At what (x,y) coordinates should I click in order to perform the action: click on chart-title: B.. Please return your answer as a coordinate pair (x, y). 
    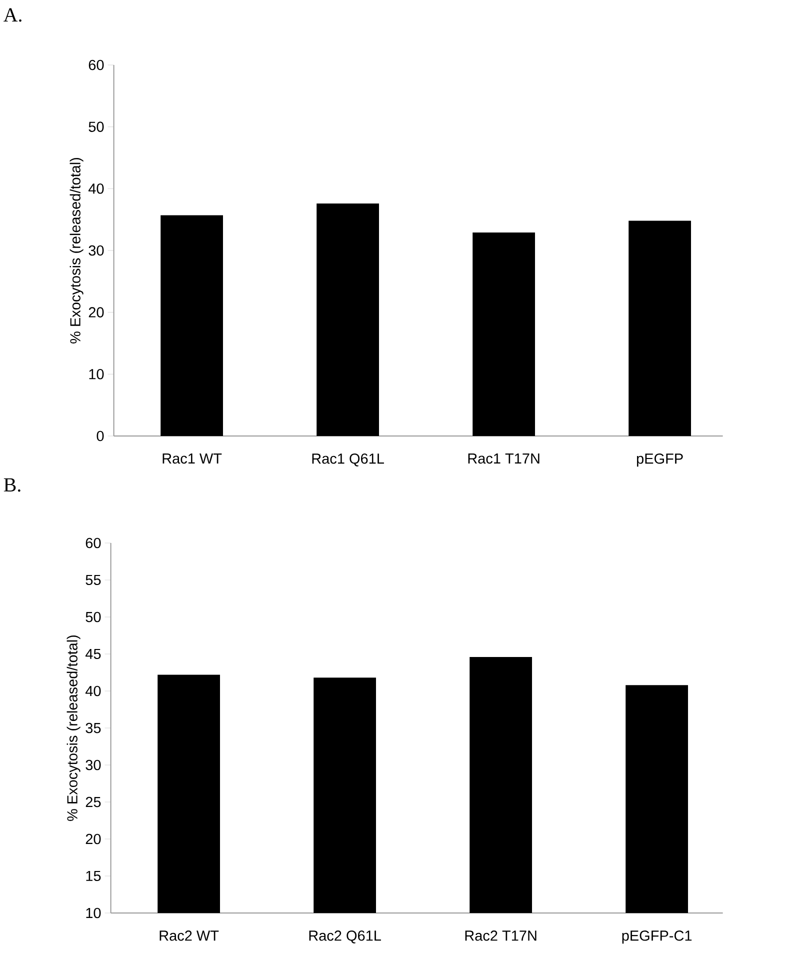
    Looking at the image, I should click on (12, 485).